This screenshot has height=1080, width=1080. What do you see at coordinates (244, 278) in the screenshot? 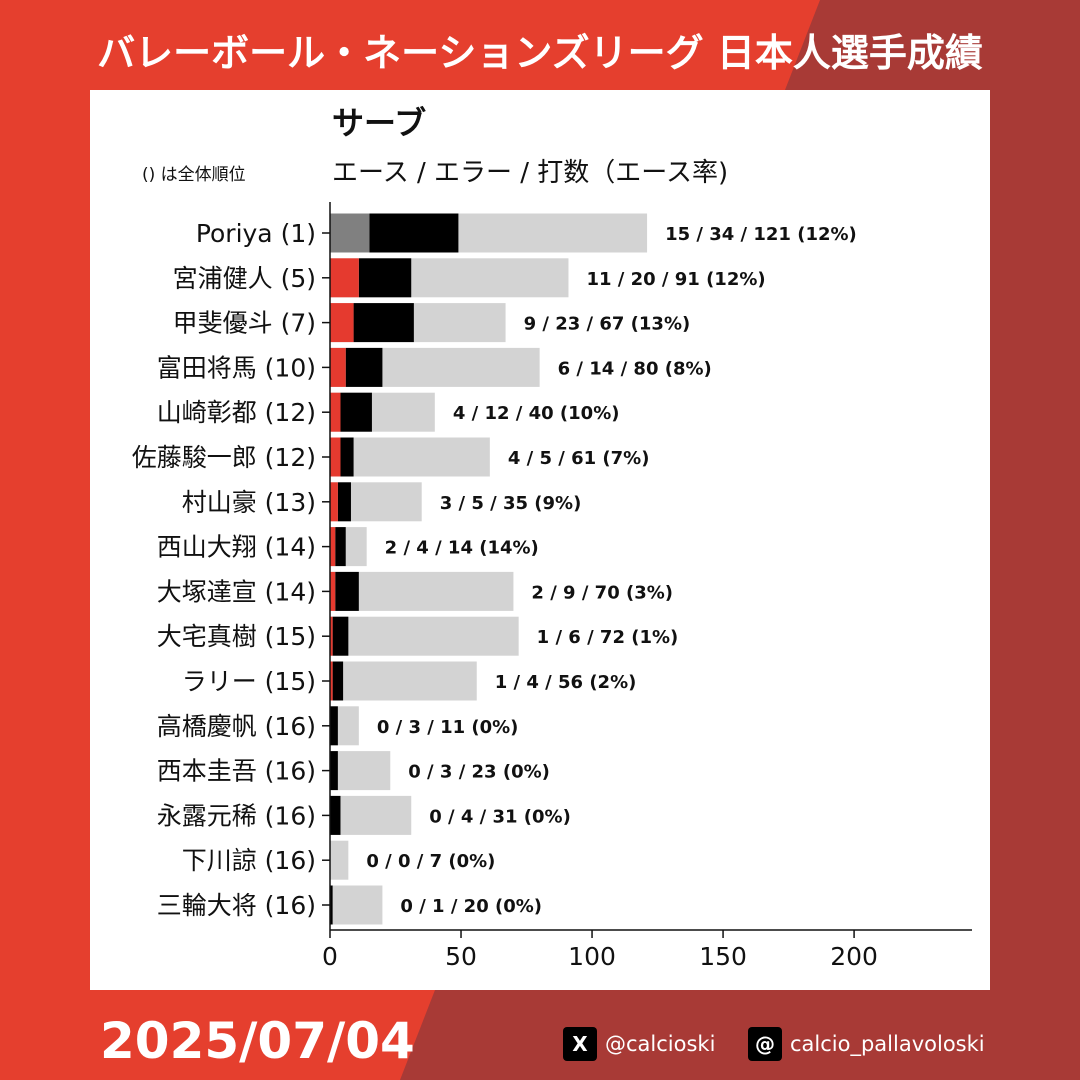
I see `category-label: 宮浦健人 (5)` at bounding box center [244, 278].